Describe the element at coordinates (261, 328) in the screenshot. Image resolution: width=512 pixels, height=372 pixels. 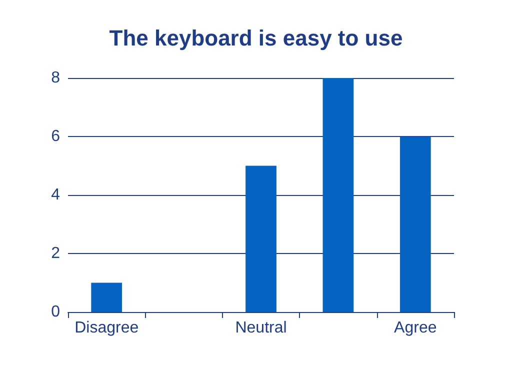
I see `x-tick-label: Neutral` at that location.